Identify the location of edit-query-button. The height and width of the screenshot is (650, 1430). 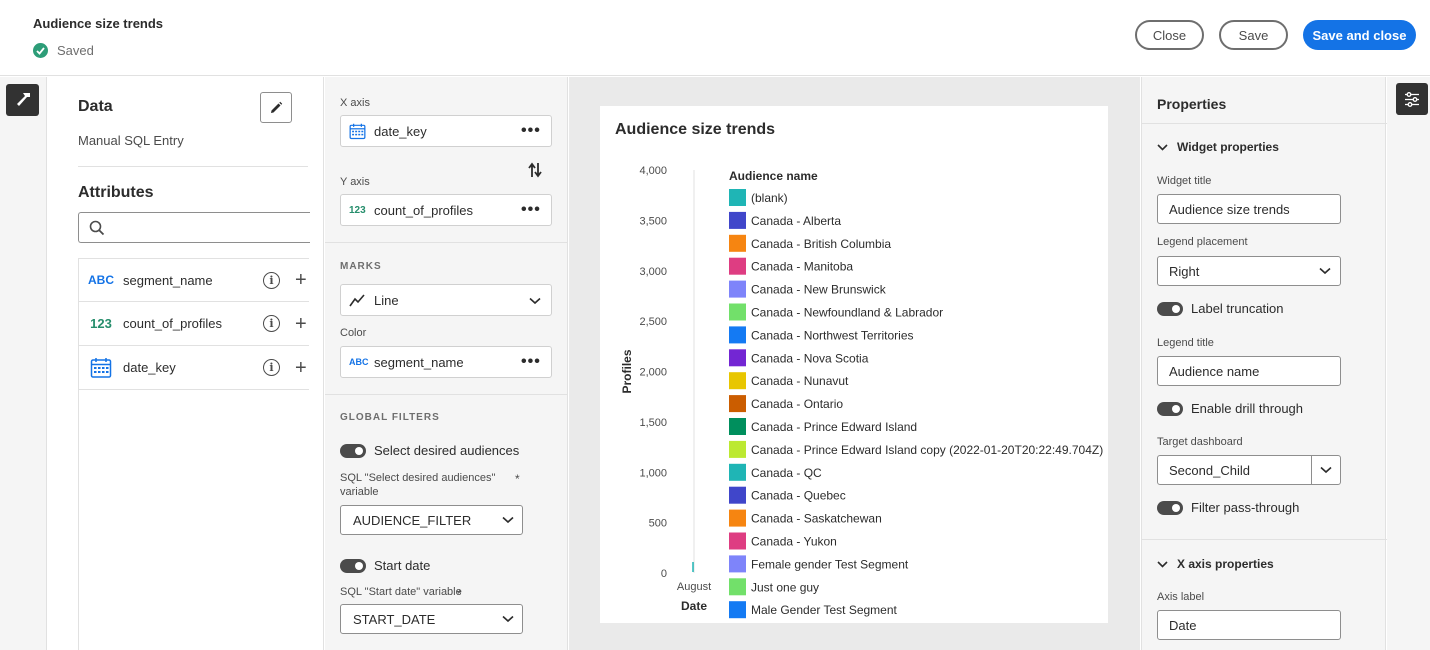
(276, 107).